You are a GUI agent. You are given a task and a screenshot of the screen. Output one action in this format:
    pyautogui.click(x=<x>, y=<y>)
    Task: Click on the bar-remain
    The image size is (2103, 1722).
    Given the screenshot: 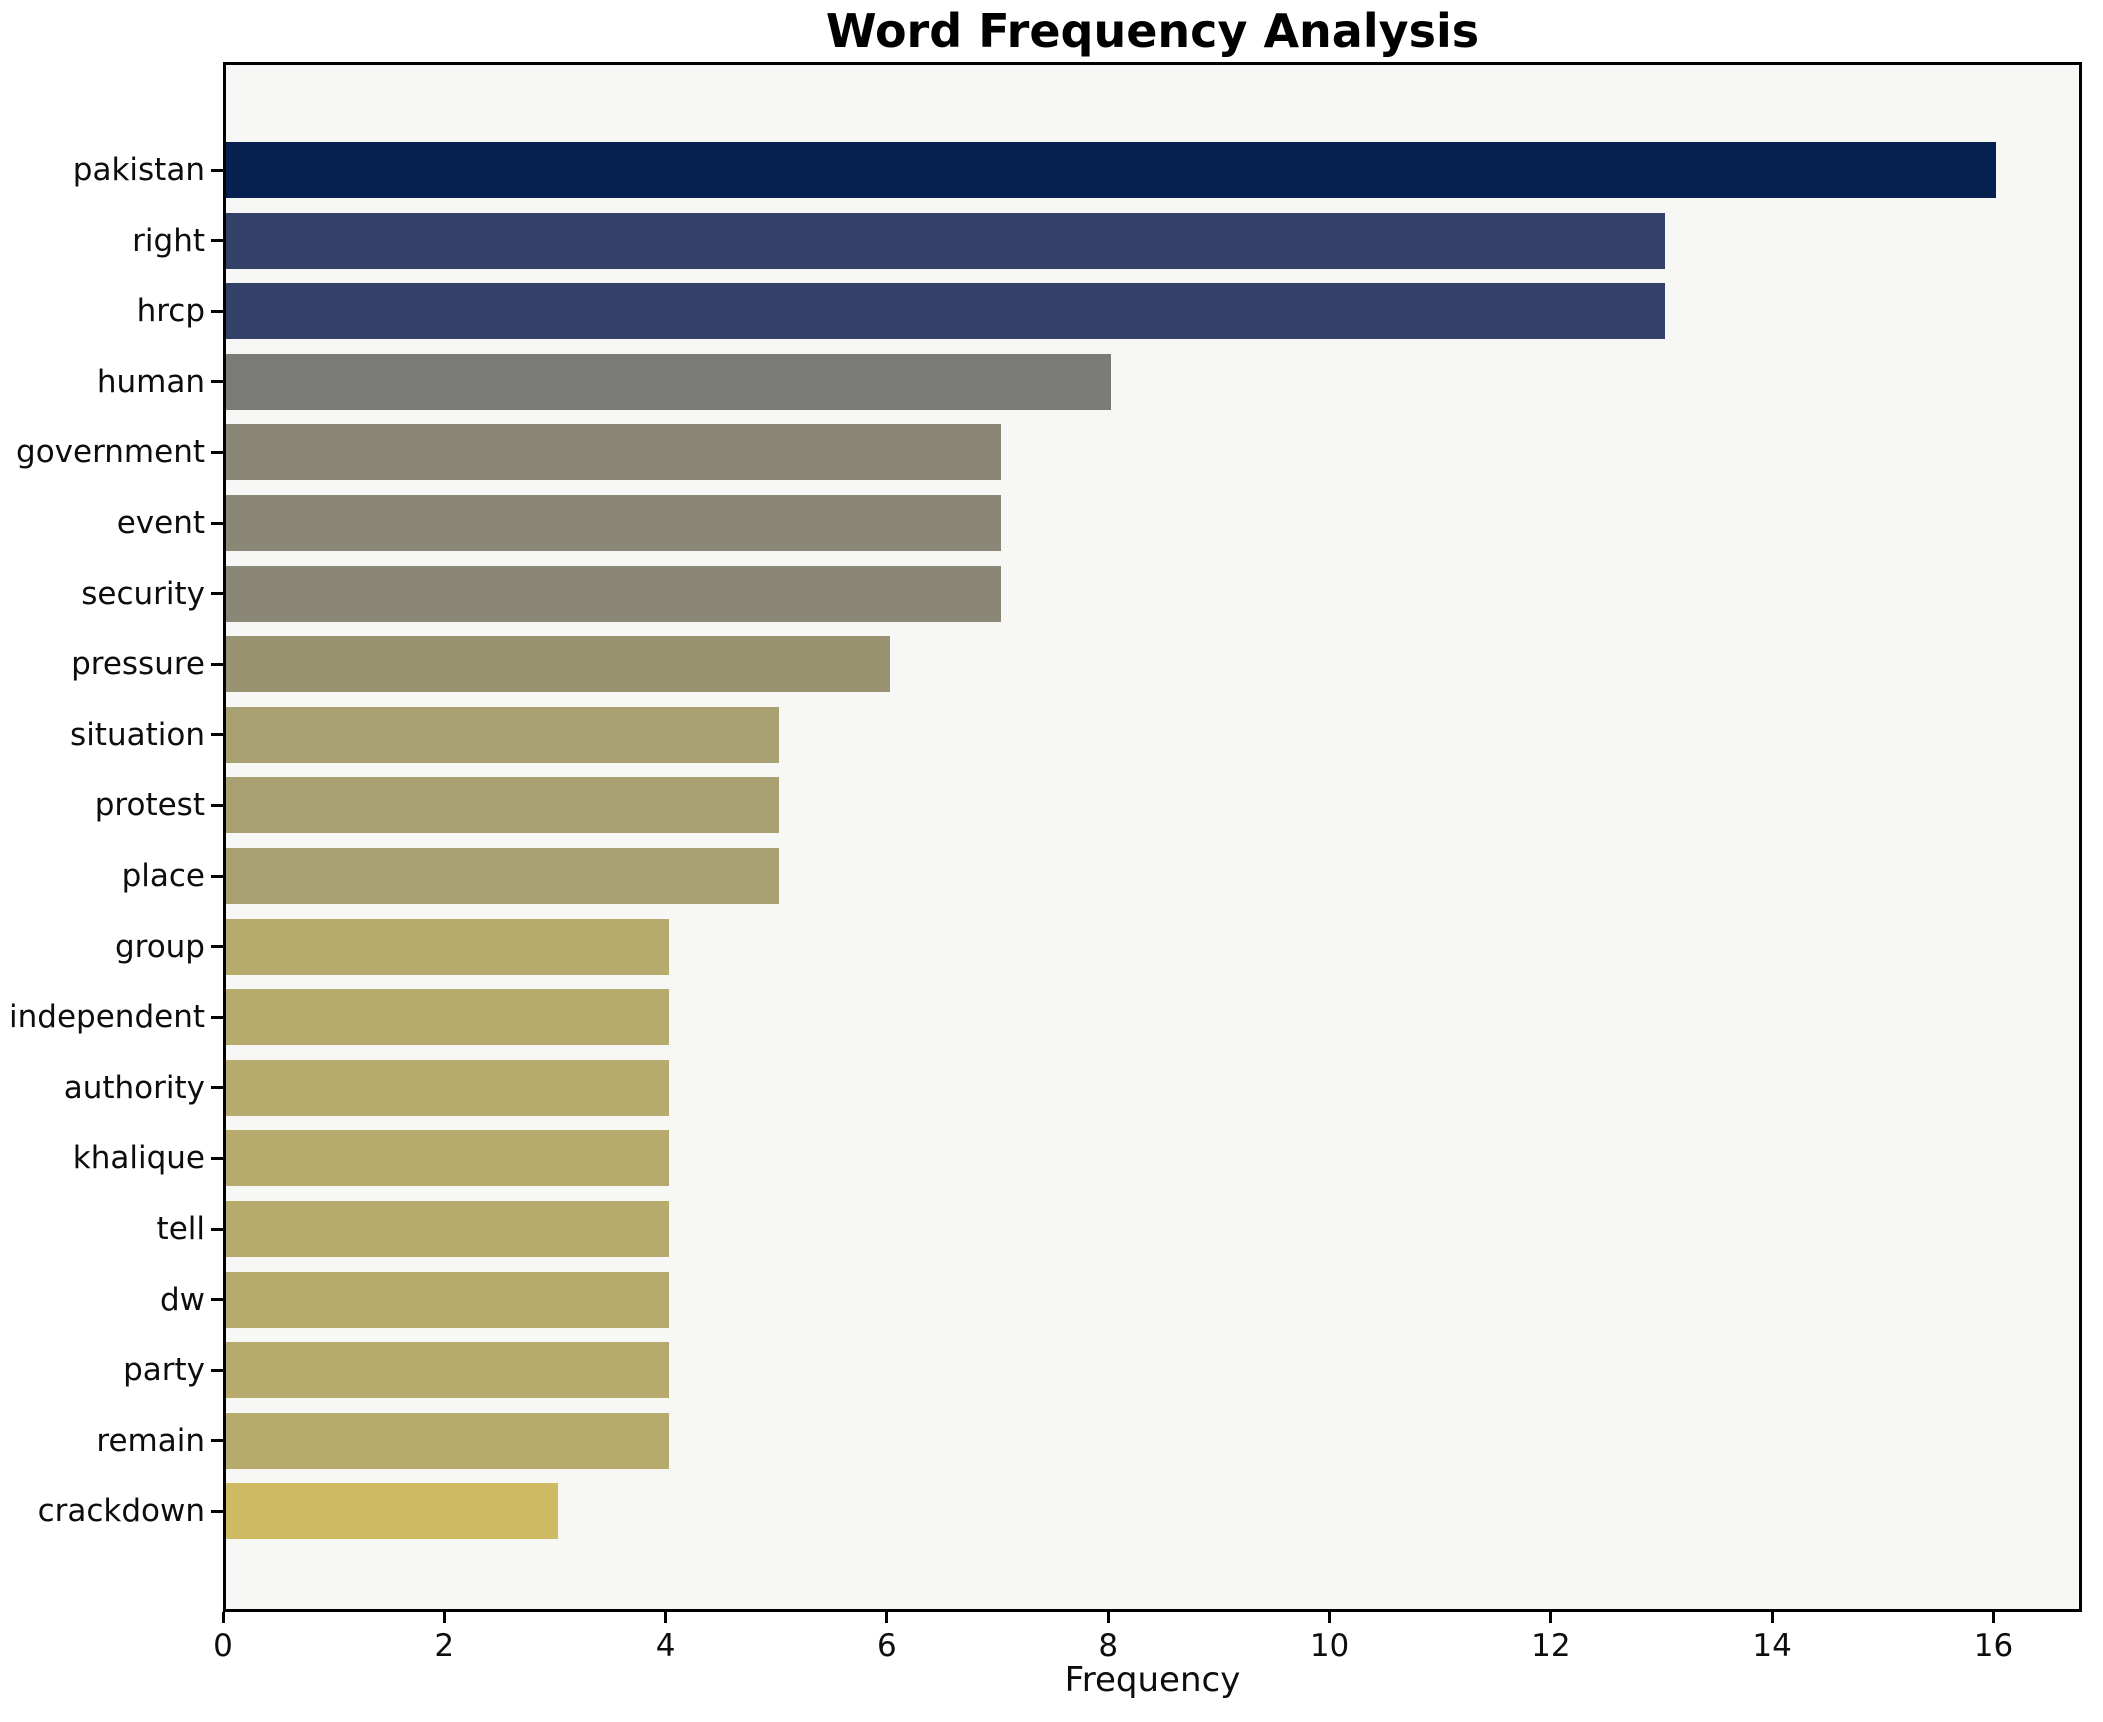 What is the action you would take?
    pyautogui.click(x=447, y=1440)
    